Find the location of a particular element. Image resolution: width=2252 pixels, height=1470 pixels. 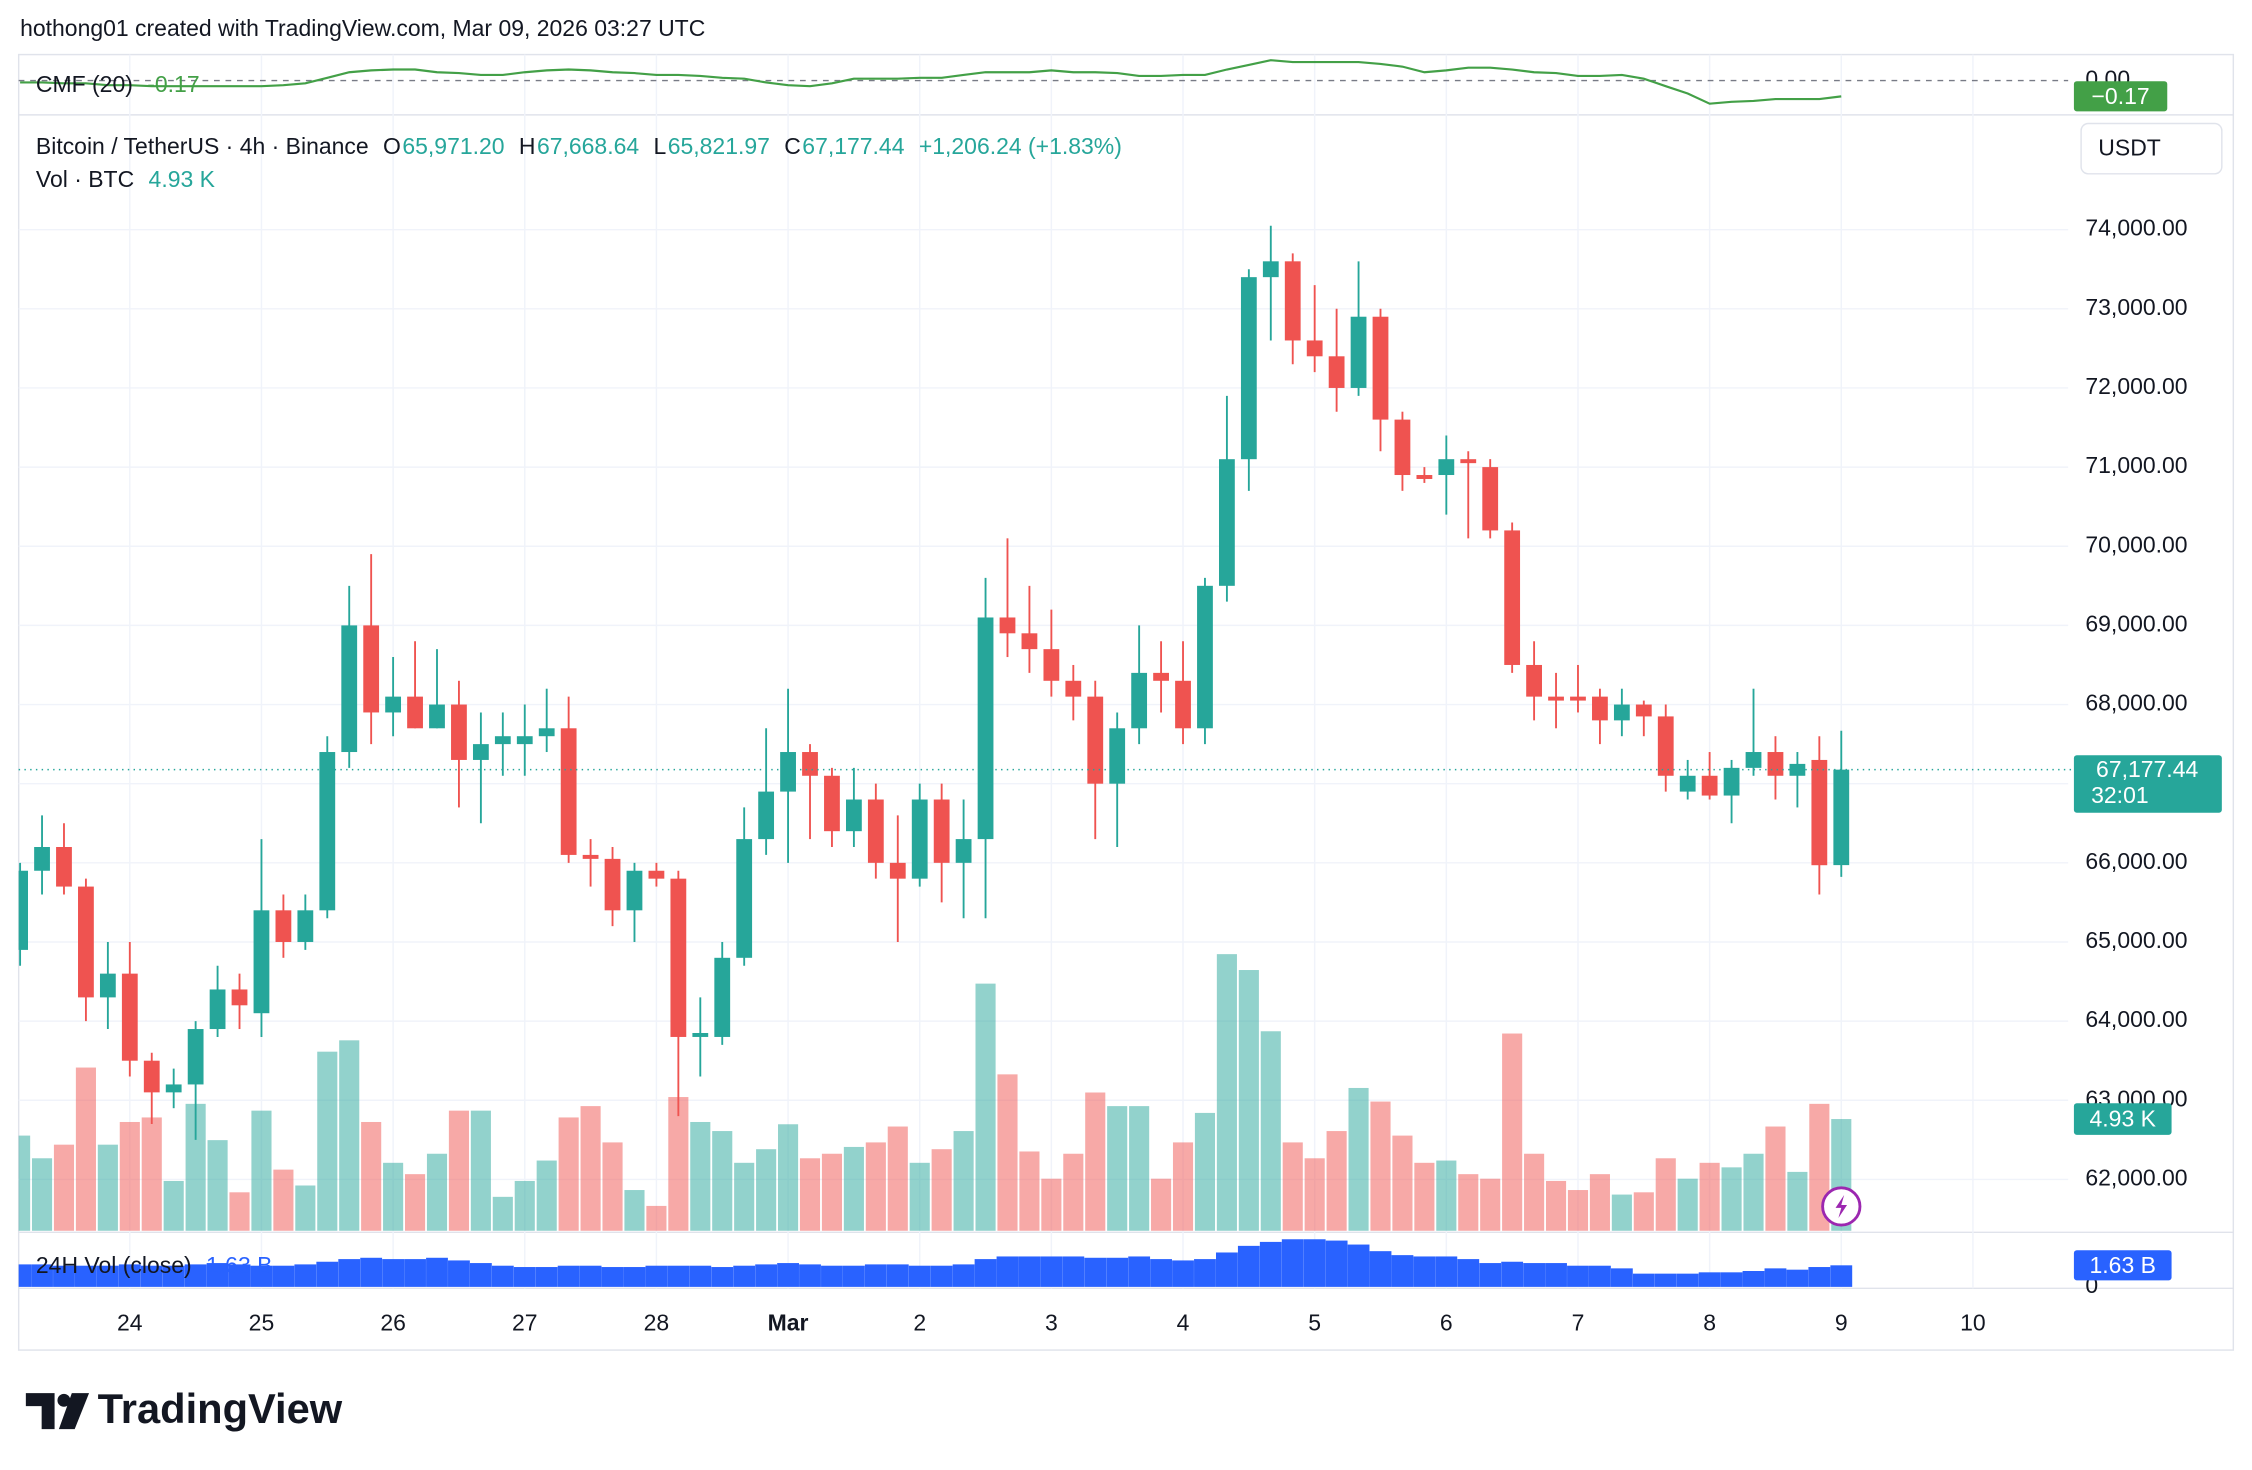

x-tick-label: 6 is located at coordinates (1446, 1322).